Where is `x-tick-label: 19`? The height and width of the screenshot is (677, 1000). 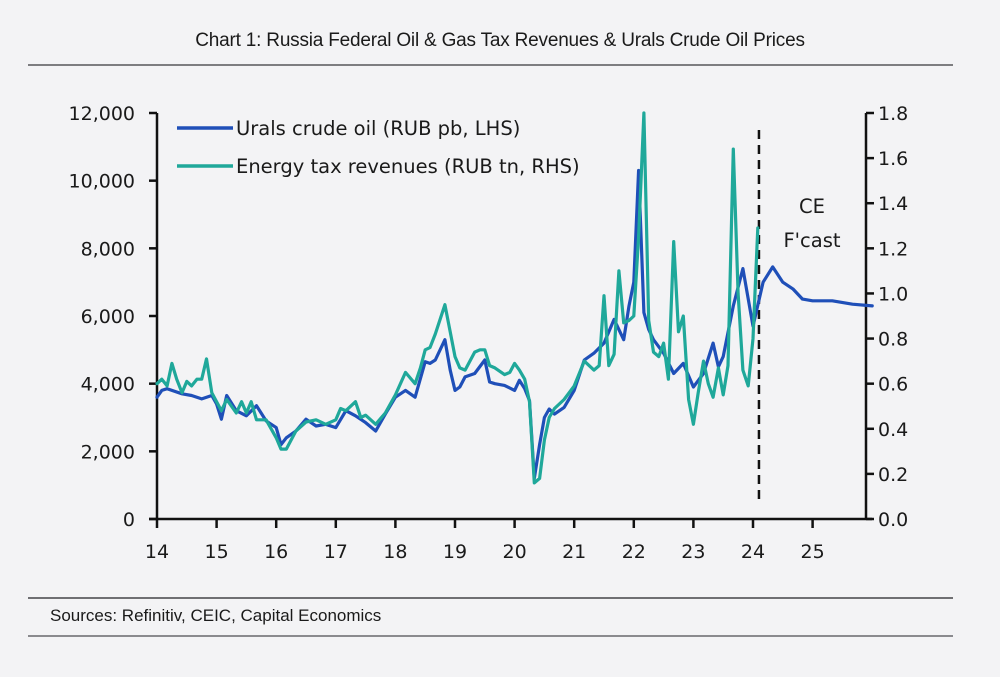 x-tick-label: 19 is located at coordinates (455, 552).